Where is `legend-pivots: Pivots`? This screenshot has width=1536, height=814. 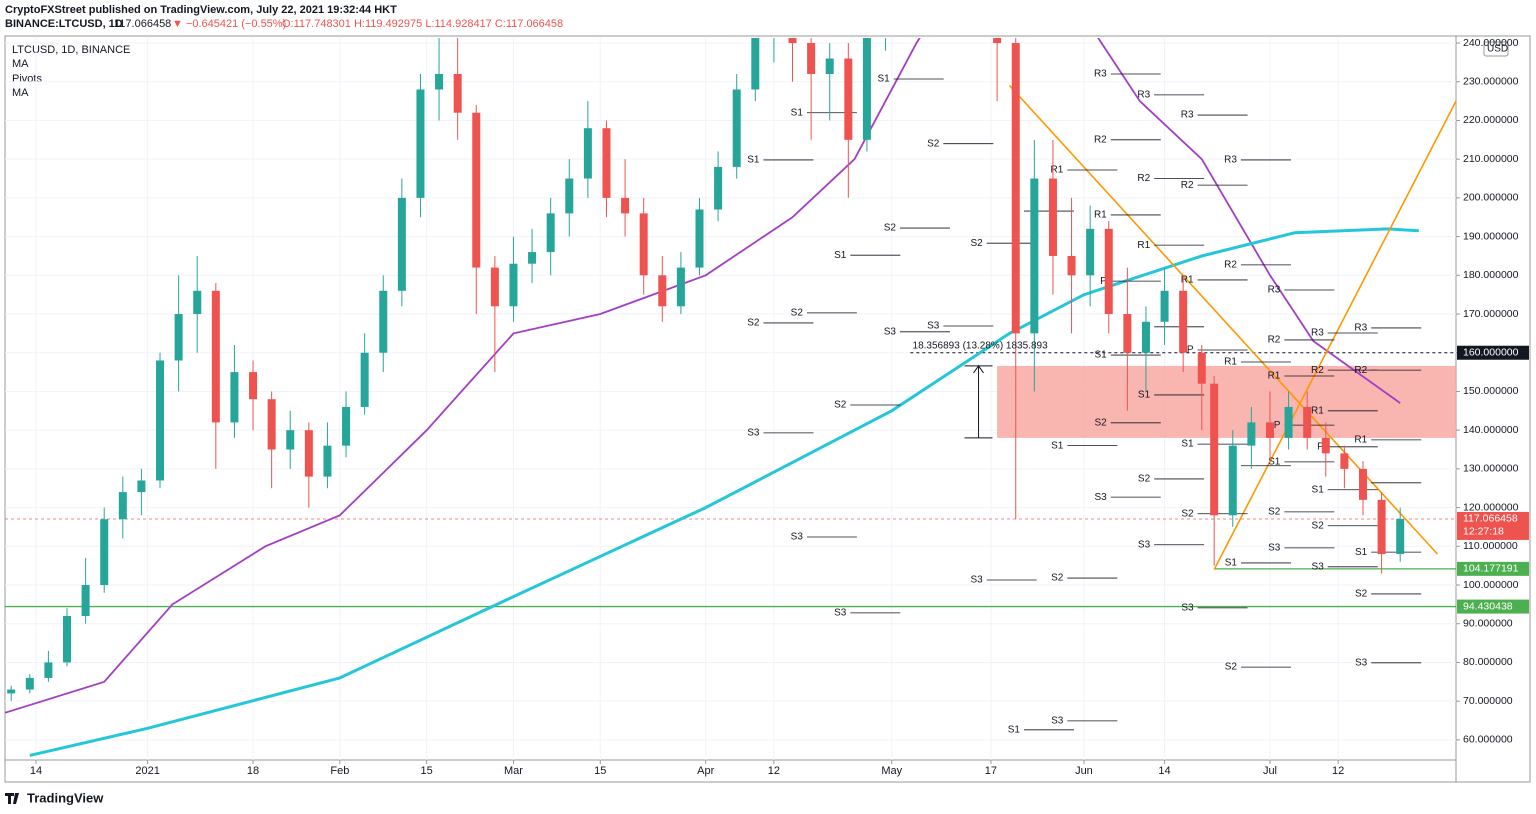 legend-pivots: Pivots is located at coordinates (27, 79).